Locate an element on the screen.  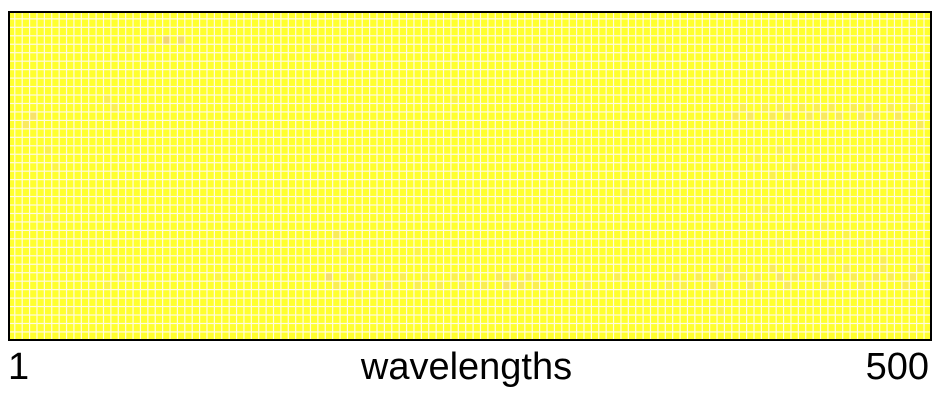
x-axis-min-tick-label: 1 is located at coordinates (19, 367).